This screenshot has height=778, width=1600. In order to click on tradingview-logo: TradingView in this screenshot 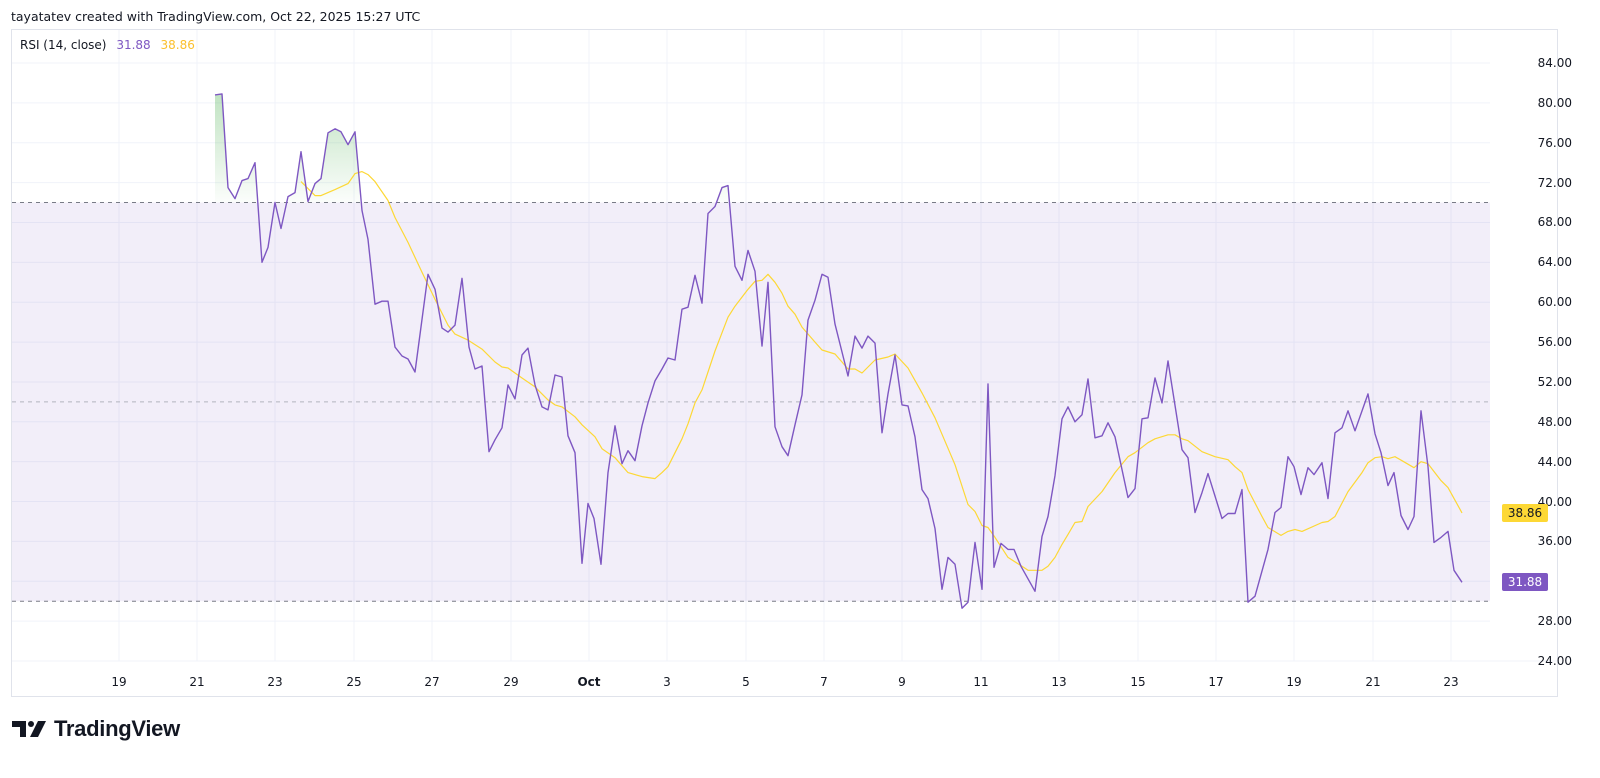, I will do `click(96, 729)`.